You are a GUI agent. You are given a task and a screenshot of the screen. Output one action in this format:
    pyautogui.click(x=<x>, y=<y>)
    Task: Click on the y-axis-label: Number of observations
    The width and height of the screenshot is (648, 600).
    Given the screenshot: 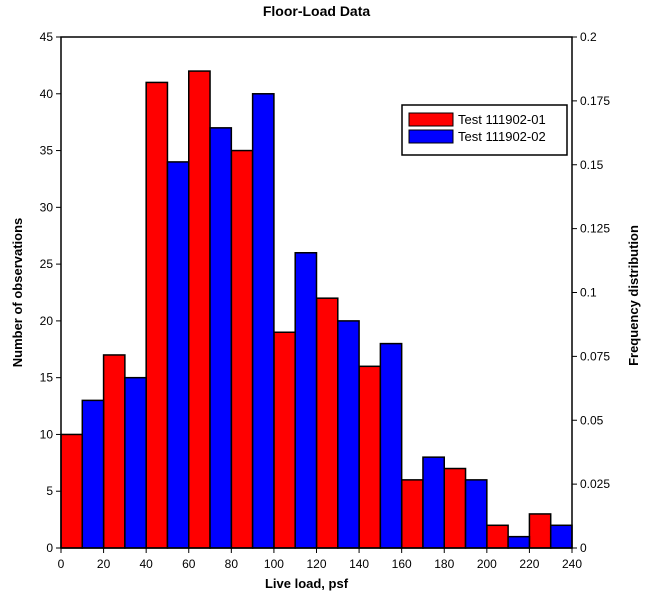 What is the action you would take?
    pyautogui.click(x=17, y=293)
    